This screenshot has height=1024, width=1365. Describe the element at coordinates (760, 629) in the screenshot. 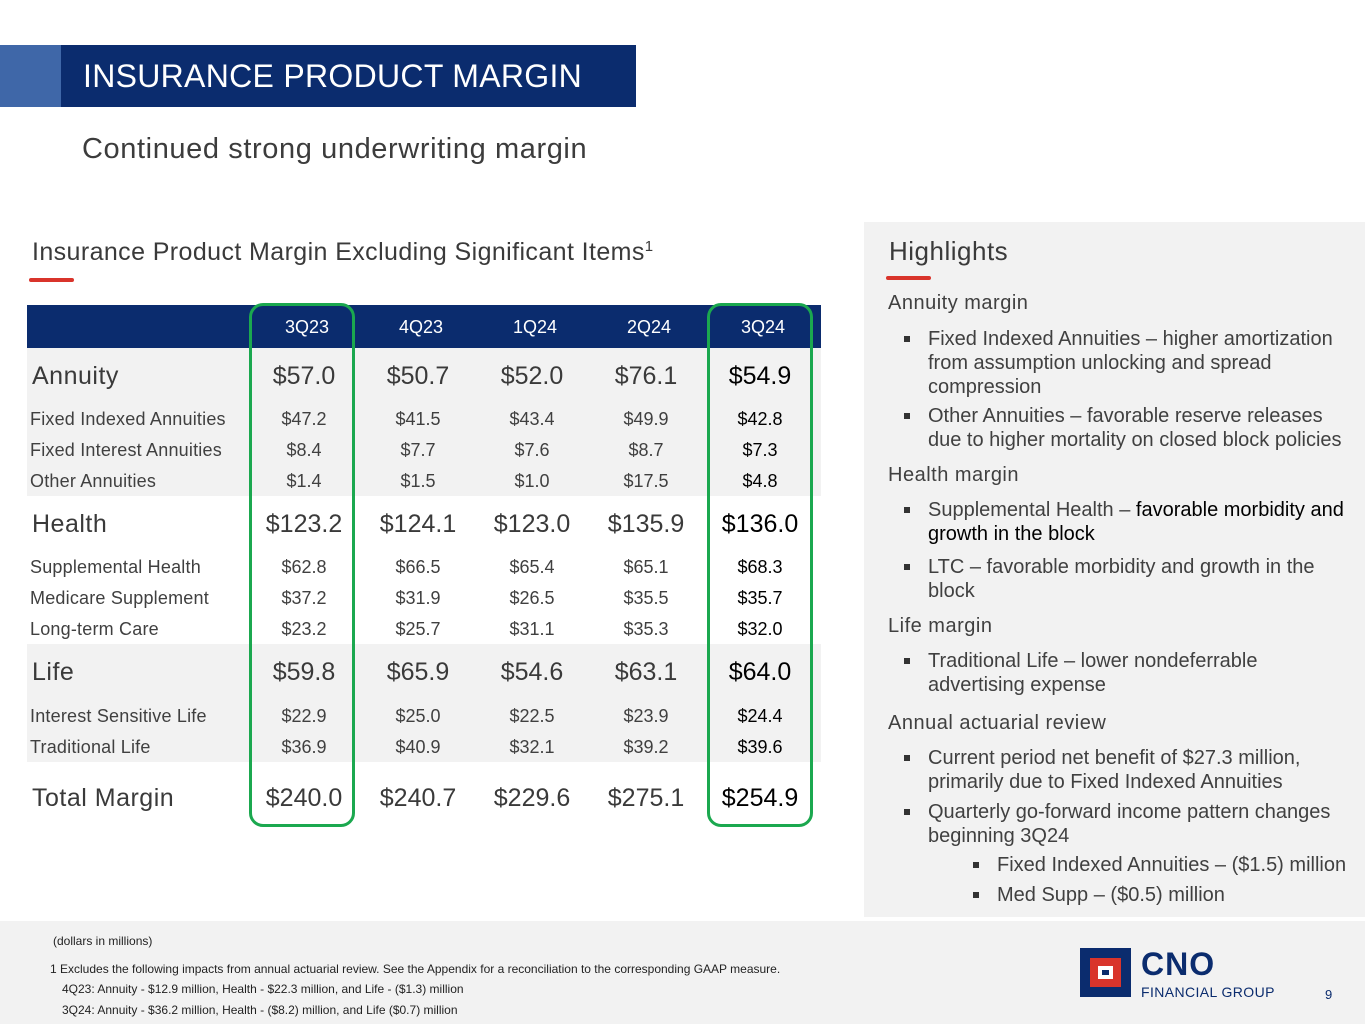

I see `table-cell: $32.0` at that location.